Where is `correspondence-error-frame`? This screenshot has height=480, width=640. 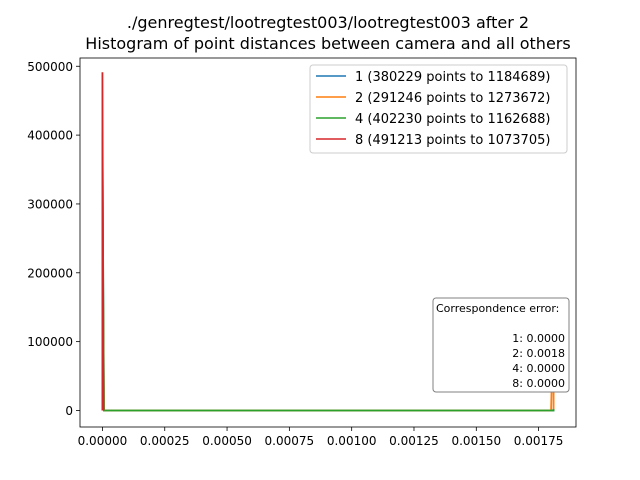 correspondence-error-frame is located at coordinates (501, 345).